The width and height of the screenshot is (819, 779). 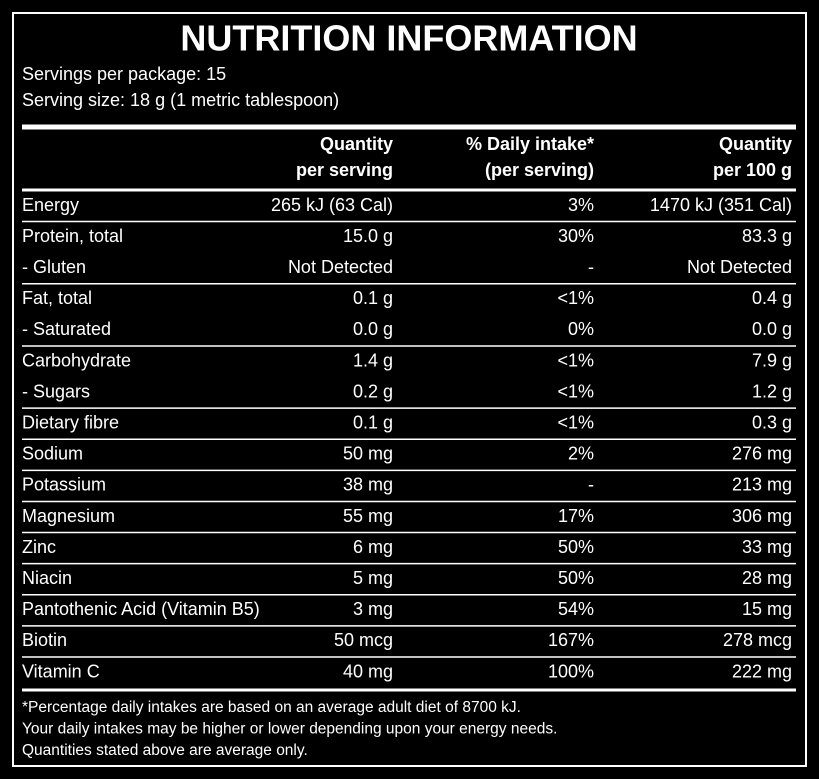 What do you see at coordinates (576, 236) in the screenshot?
I see `nutrient-value: 30%` at bounding box center [576, 236].